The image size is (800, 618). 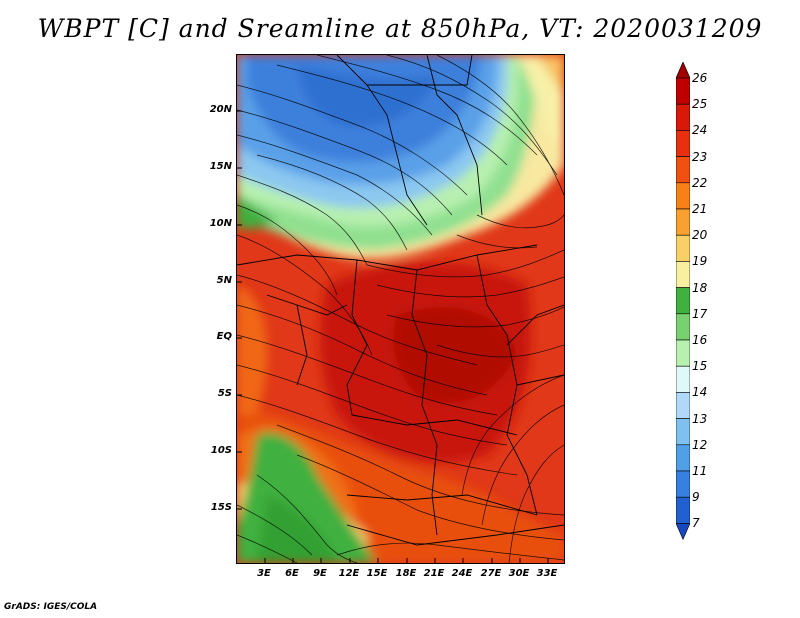 What do you see at coordinates (700, 418) in the screenshot?
I see `colorbar-label: 13` at bounding box center [700, 418].